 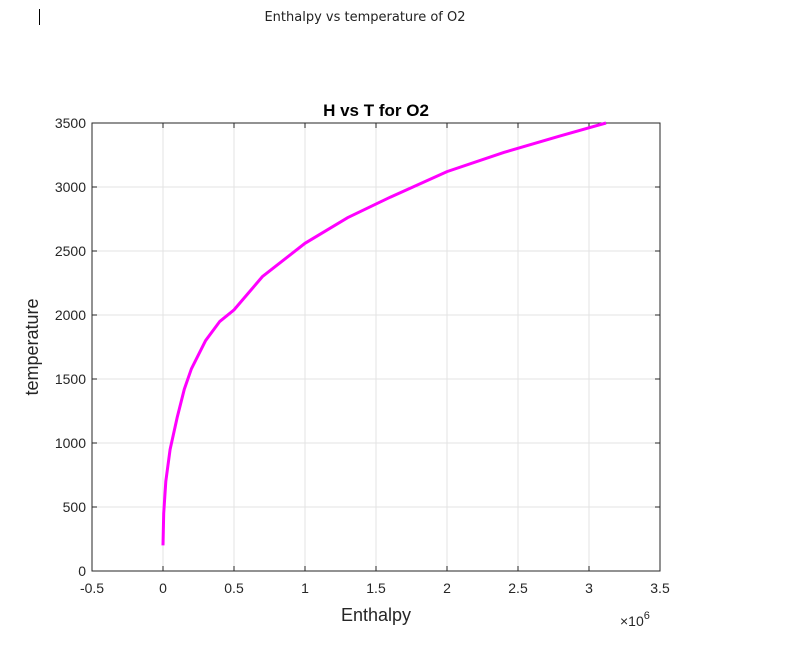 What do you see at coordinates (32, 346) in the screenshot?
I see `y-axis-label: temperature` at bounding box center [32, 346].